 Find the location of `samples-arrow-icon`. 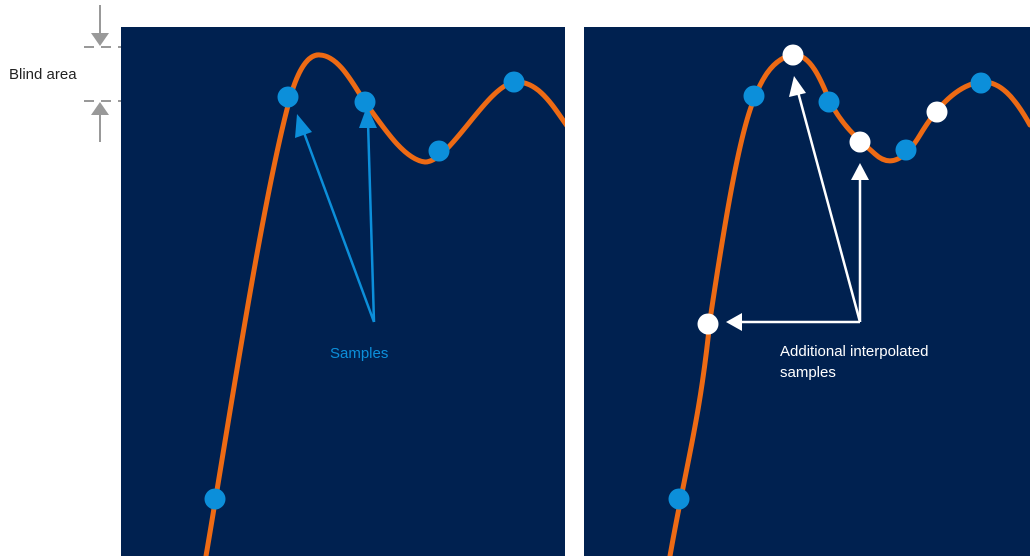

samples-arrow-icon is located at coordinates (336, 214).